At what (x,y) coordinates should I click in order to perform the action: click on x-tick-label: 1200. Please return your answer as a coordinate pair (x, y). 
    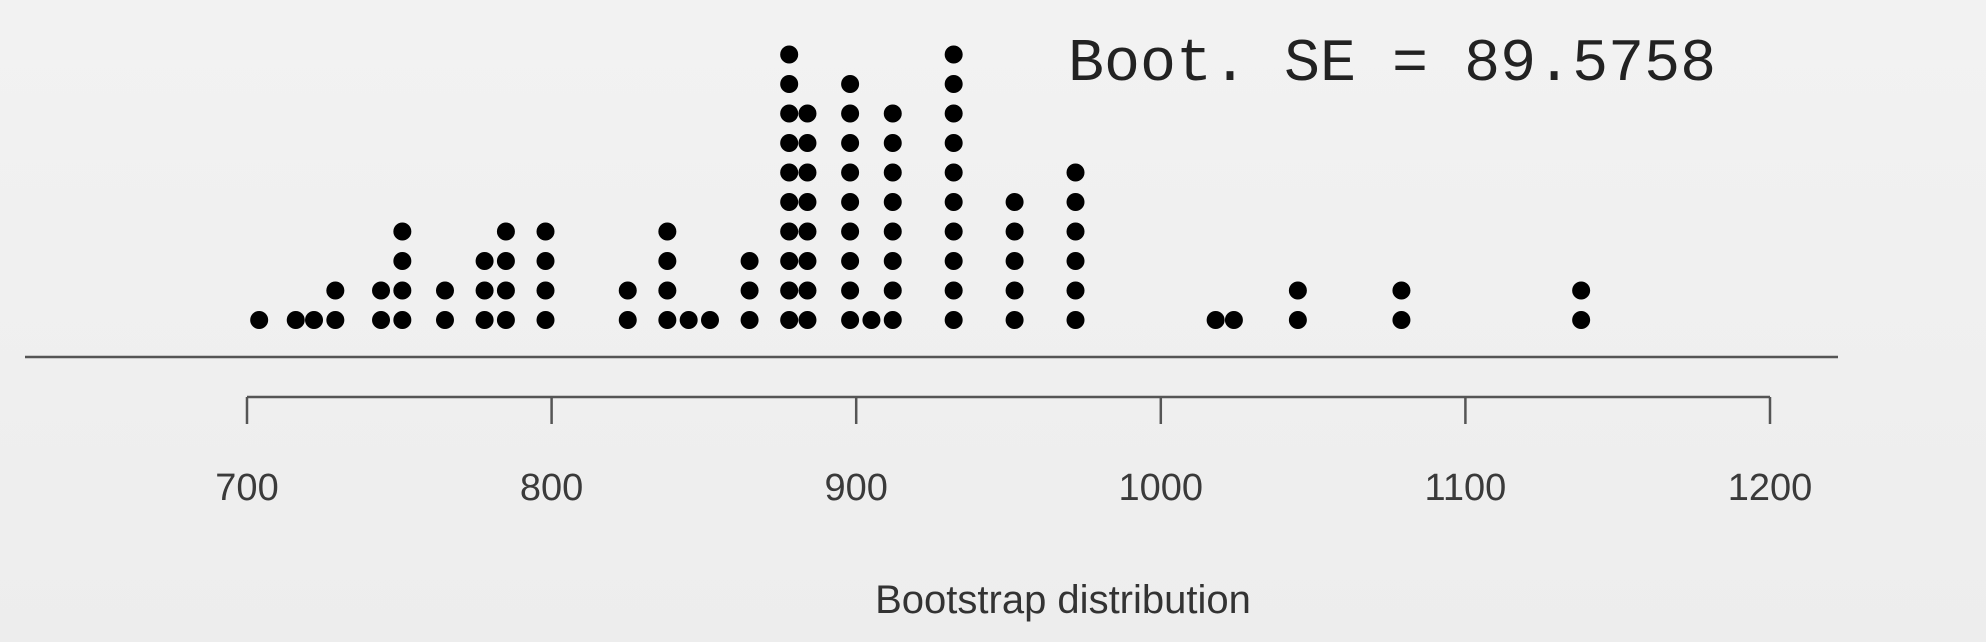
    Looking at the image, I should click on (1770, 488).